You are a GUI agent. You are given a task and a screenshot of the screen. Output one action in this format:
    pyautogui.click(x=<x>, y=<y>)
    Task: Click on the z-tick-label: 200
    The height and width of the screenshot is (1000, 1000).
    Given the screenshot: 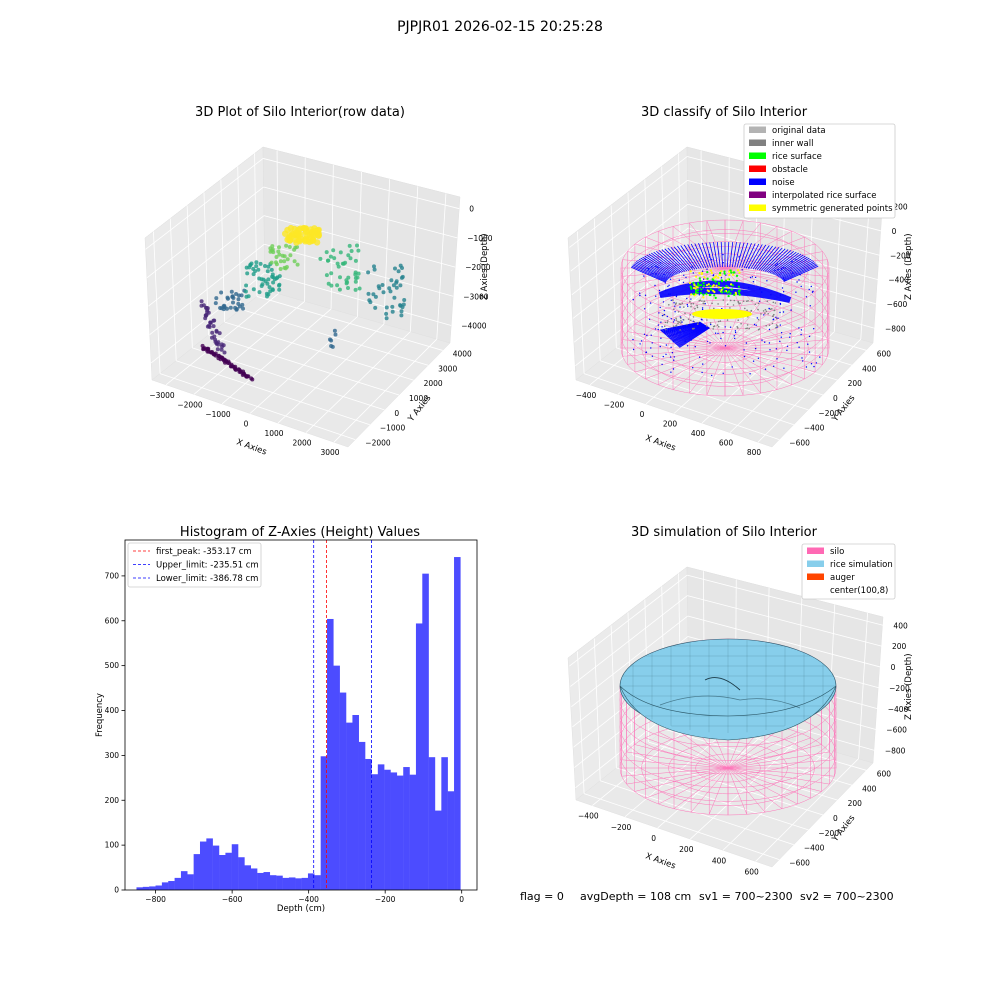 What is the action you would take?
    pyautogui.click(x=899, y=646)
    